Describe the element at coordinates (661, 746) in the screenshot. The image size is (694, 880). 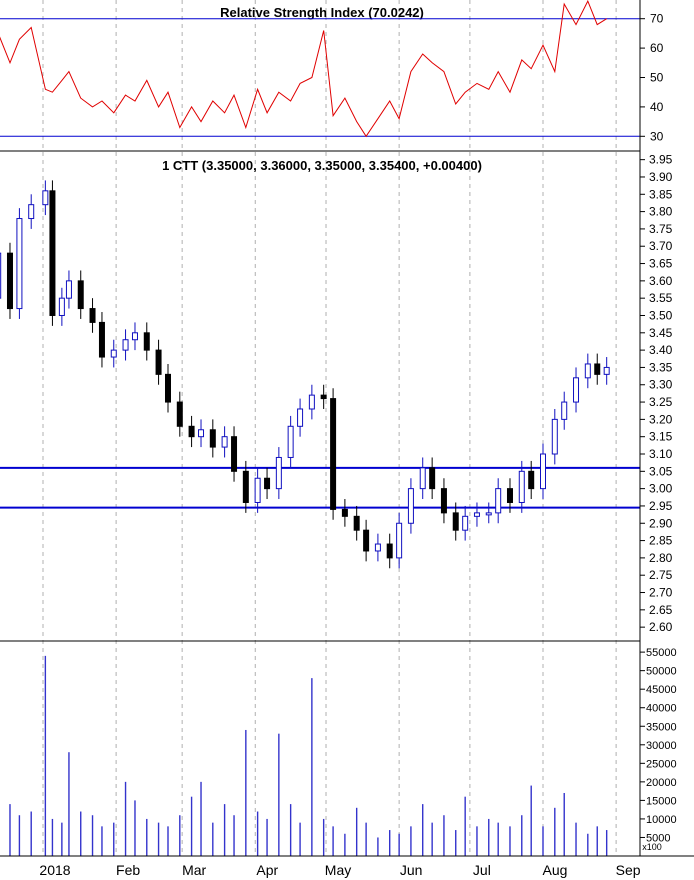
I see `volume-tick-label: 30000` at that location.